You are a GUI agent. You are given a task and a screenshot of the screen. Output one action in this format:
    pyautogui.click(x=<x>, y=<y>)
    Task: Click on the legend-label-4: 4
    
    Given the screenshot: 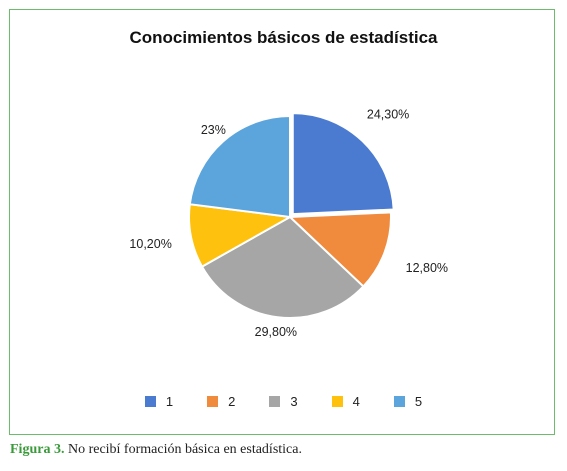 What is the action you would take?
    pyautogui.click(x=356, y=401)
    